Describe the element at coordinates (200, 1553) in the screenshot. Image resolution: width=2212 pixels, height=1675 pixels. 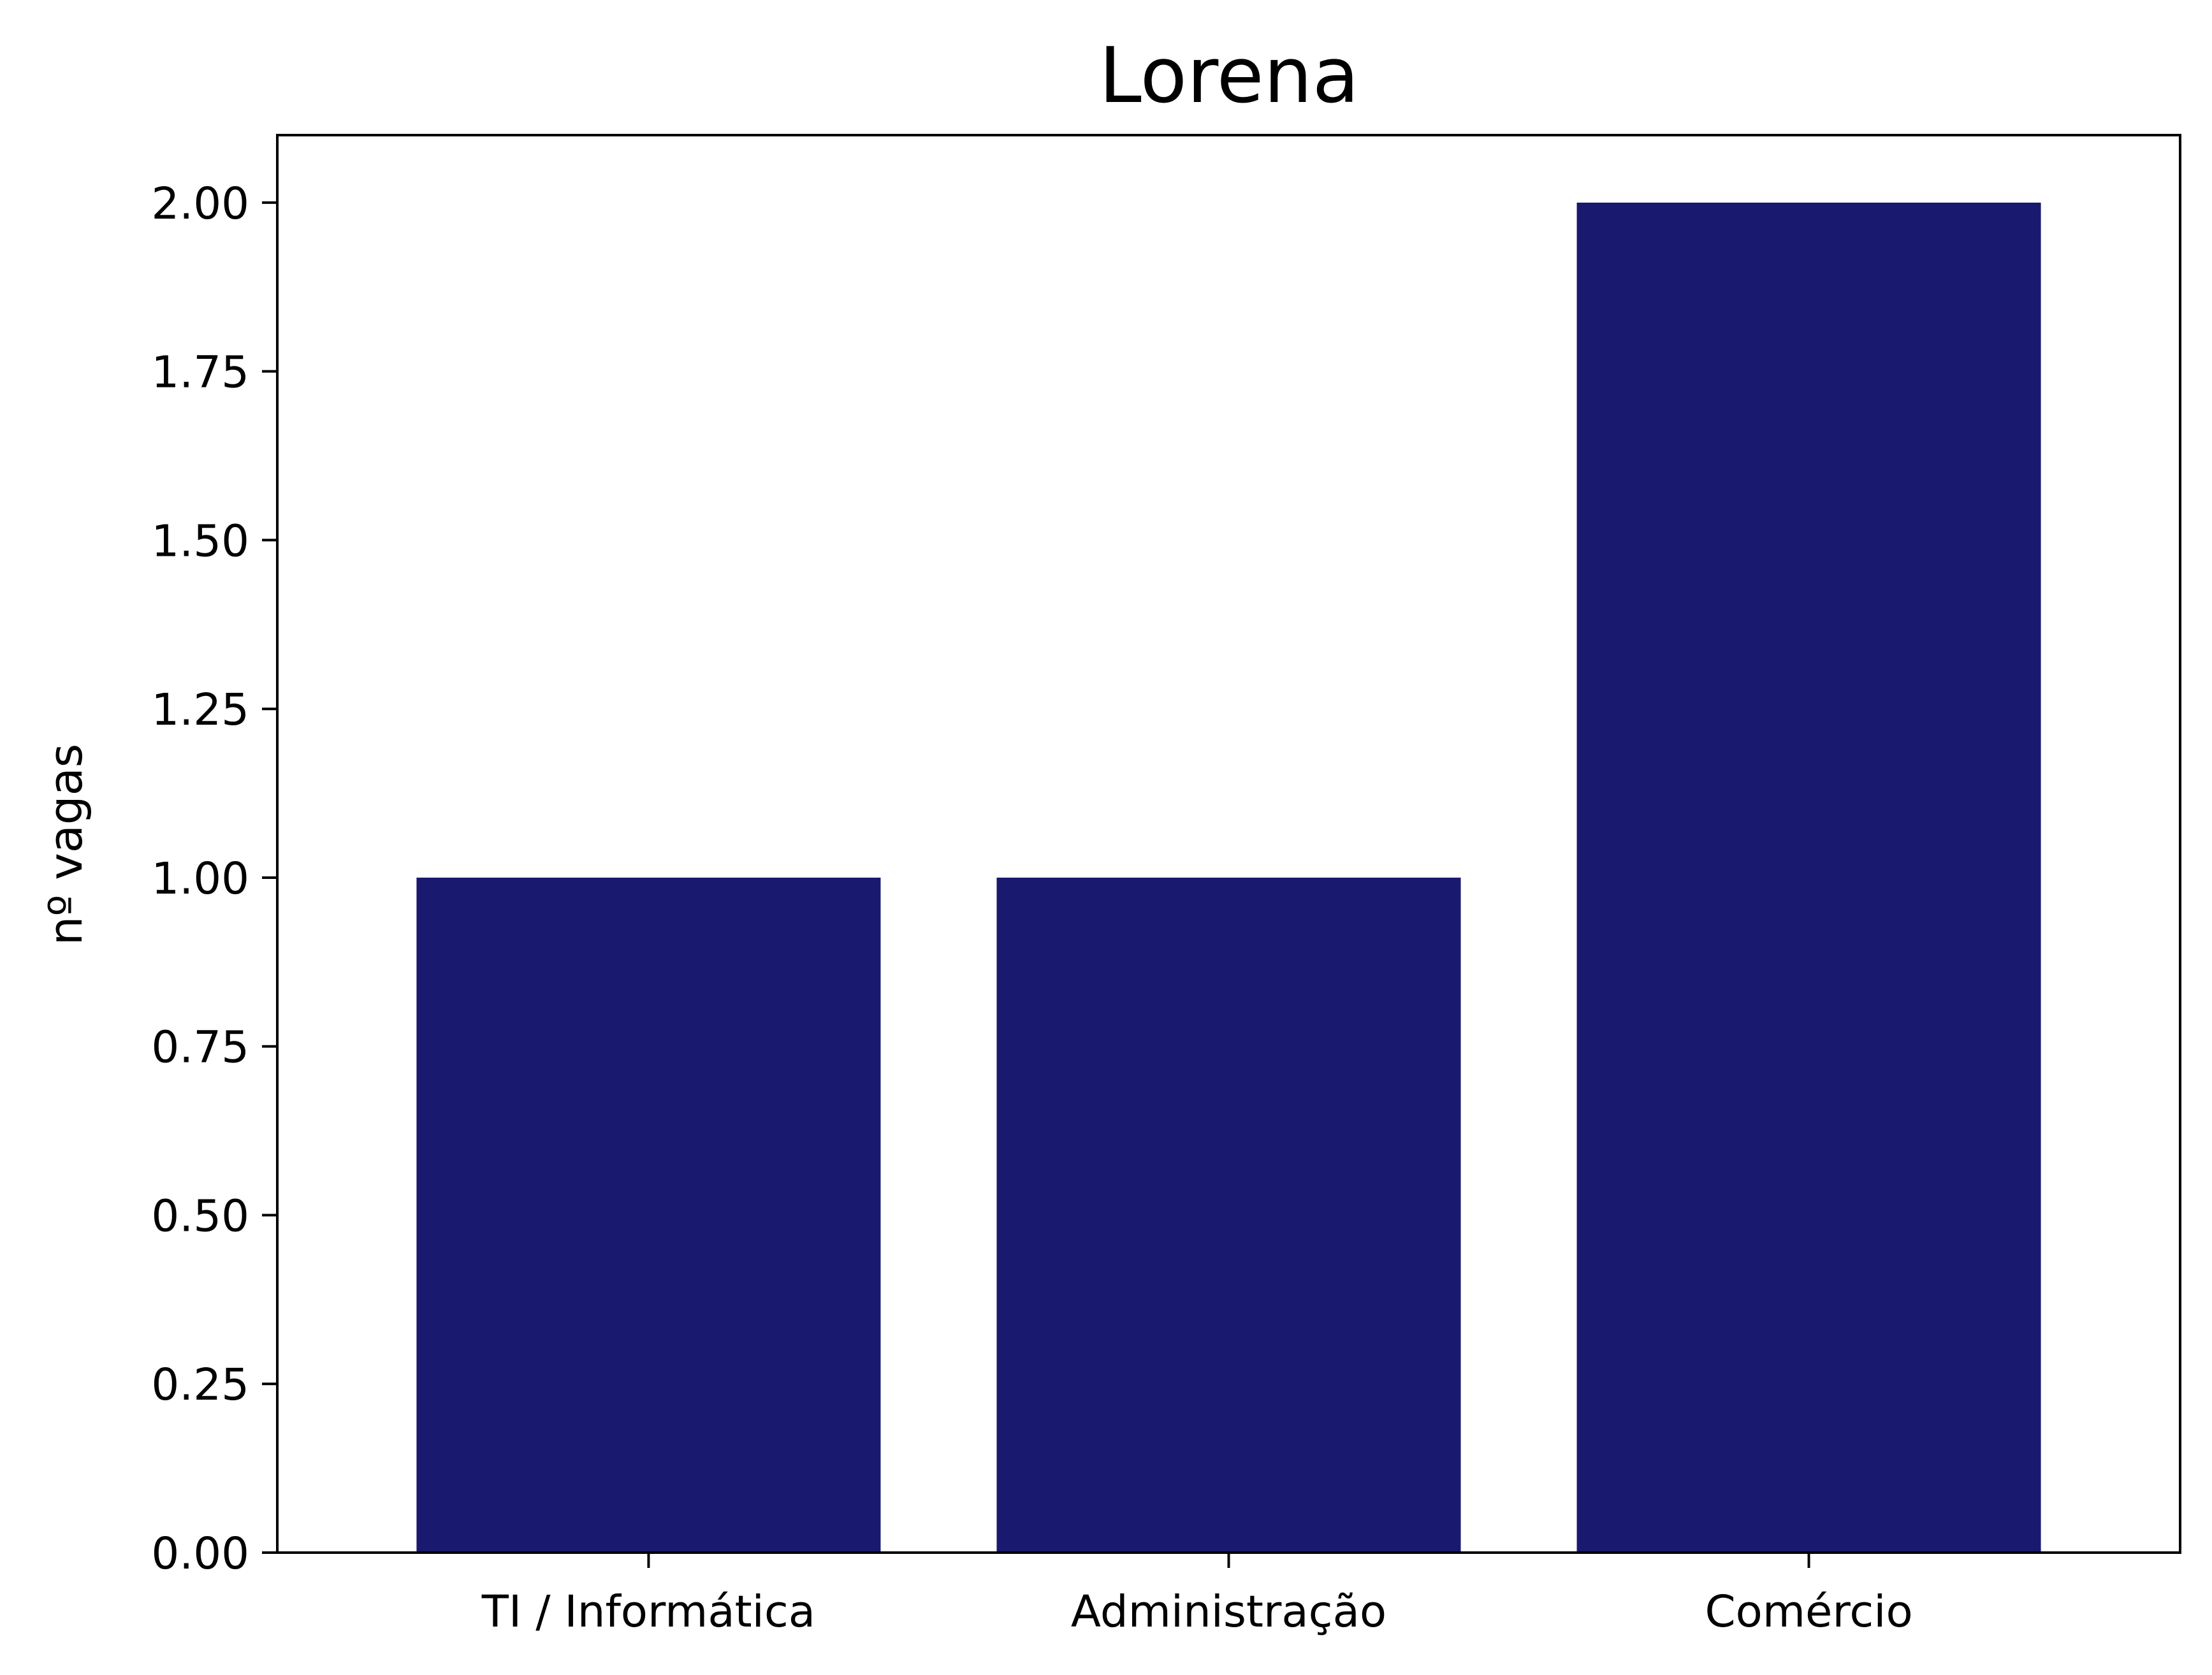
I see `y-tick-label: 0.00` at that location.